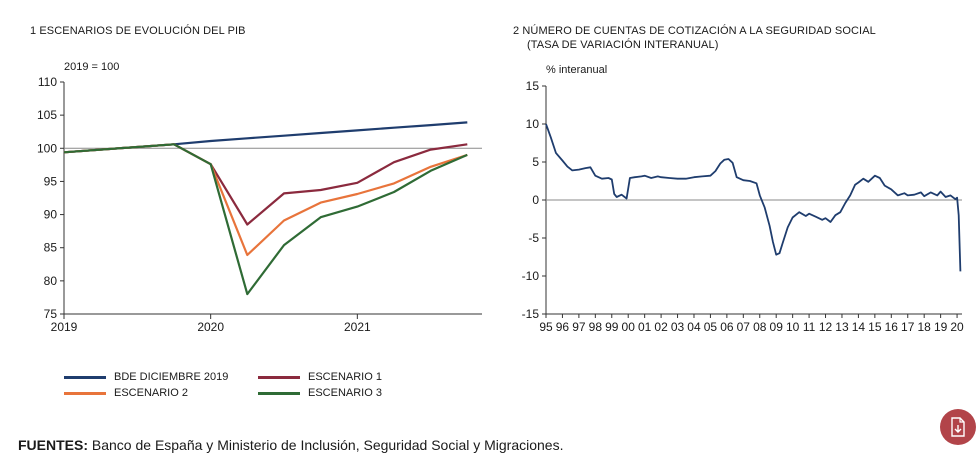 This screenshot has width=980, height=467. I want to click on chart2-title-line2: (TASA DE VARIACIÓN INTERANUAL), so click(623, 45).